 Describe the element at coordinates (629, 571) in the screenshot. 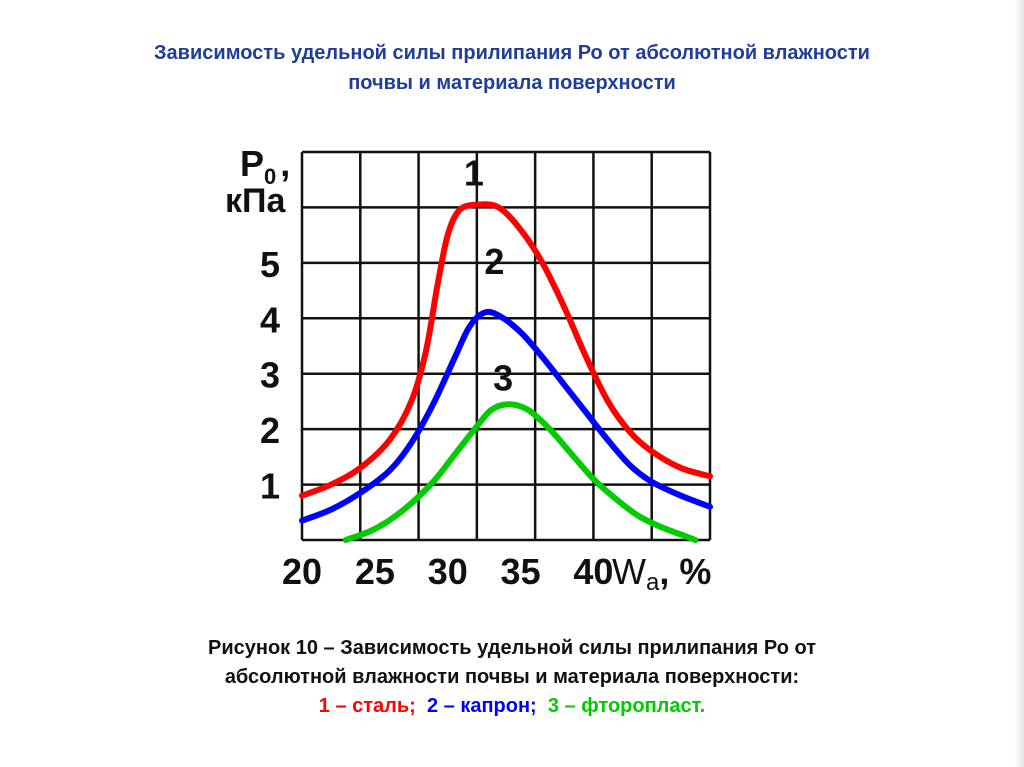

I see `x-axis-label-main: W` at that location.